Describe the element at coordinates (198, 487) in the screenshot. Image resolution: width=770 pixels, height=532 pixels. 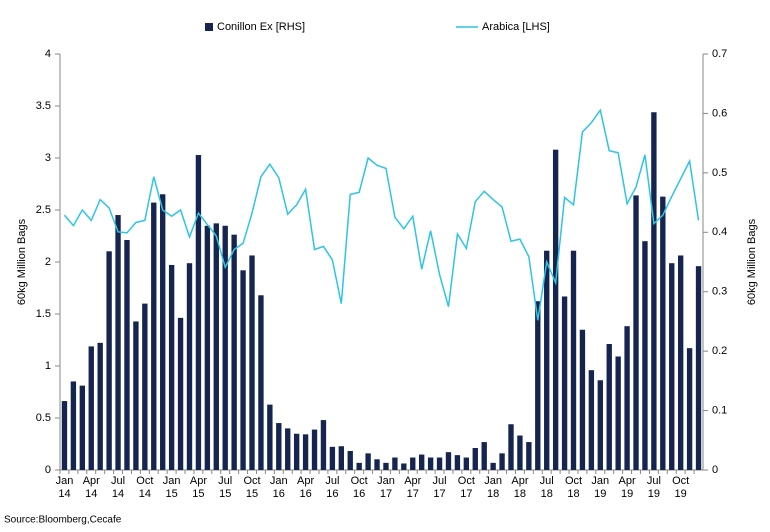
I see `x-tick-label: Apr 15` at that location.